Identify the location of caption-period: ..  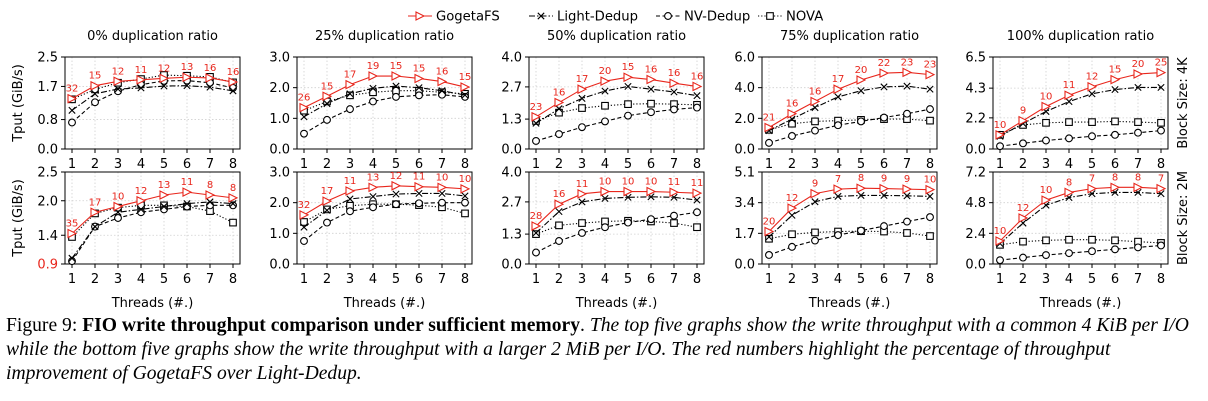
(585, 325).